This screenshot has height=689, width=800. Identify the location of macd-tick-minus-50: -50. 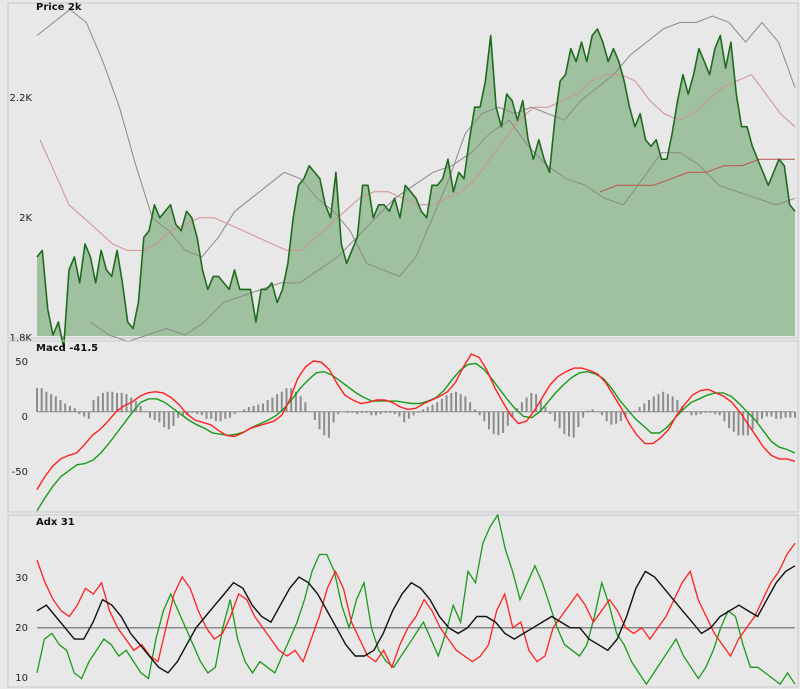
(20, 472).